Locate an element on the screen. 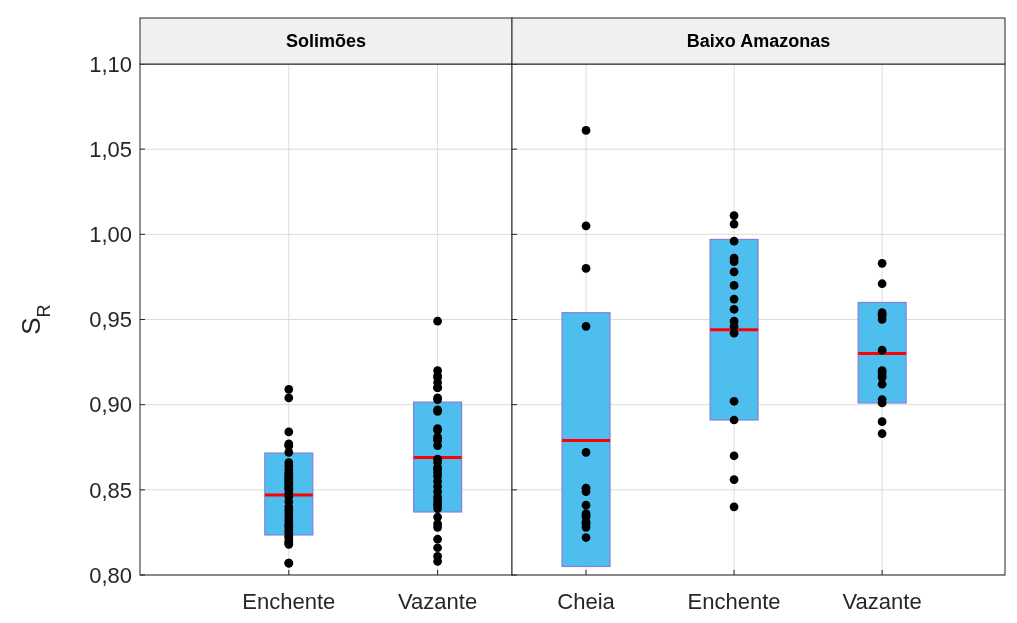  x-tick-label: Cheia is located at coordinates (586, 601).